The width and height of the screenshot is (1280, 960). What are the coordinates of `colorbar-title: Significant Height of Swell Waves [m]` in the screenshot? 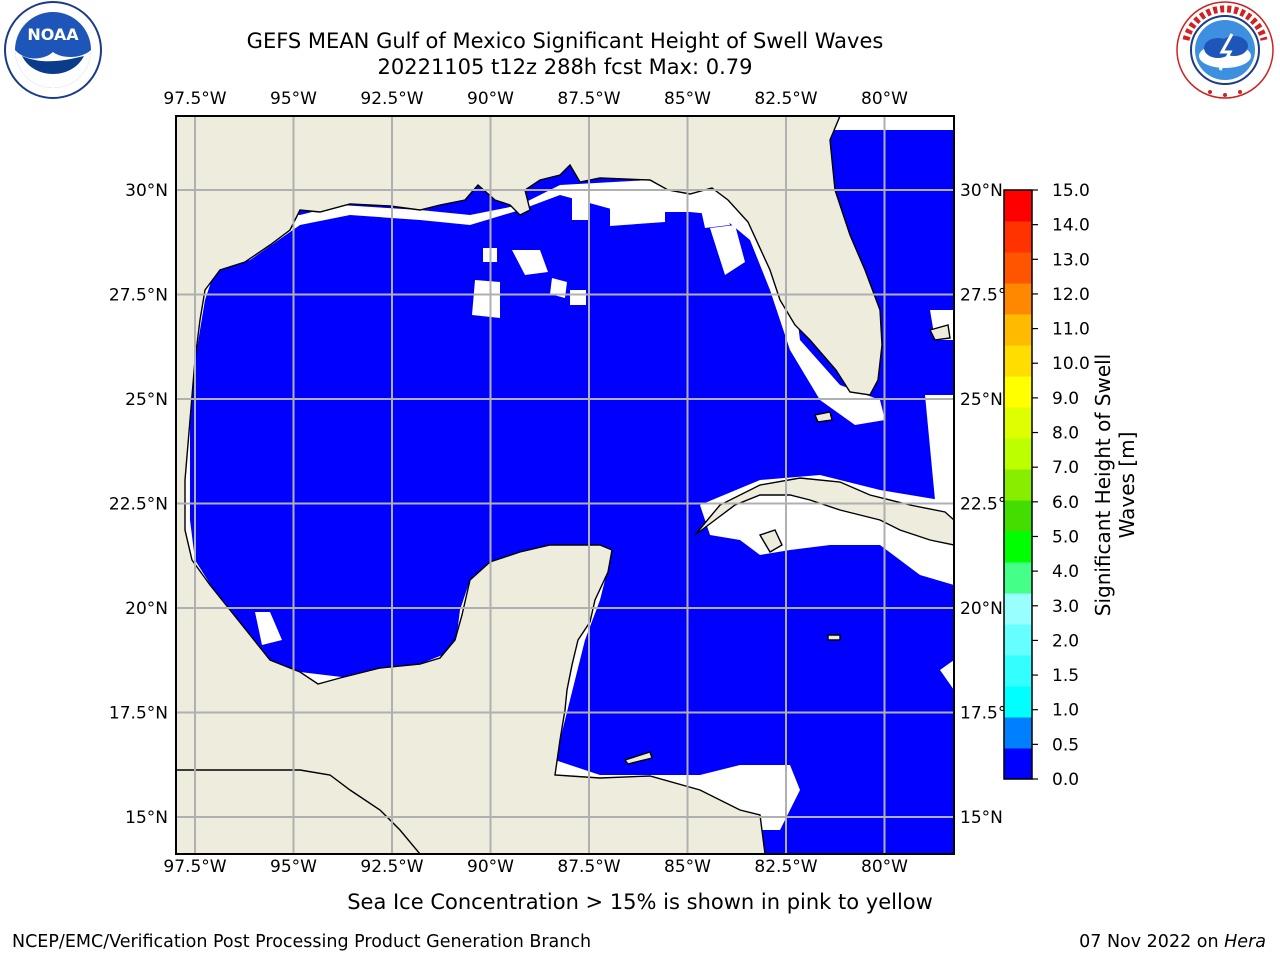 It's located at (1115, 485).